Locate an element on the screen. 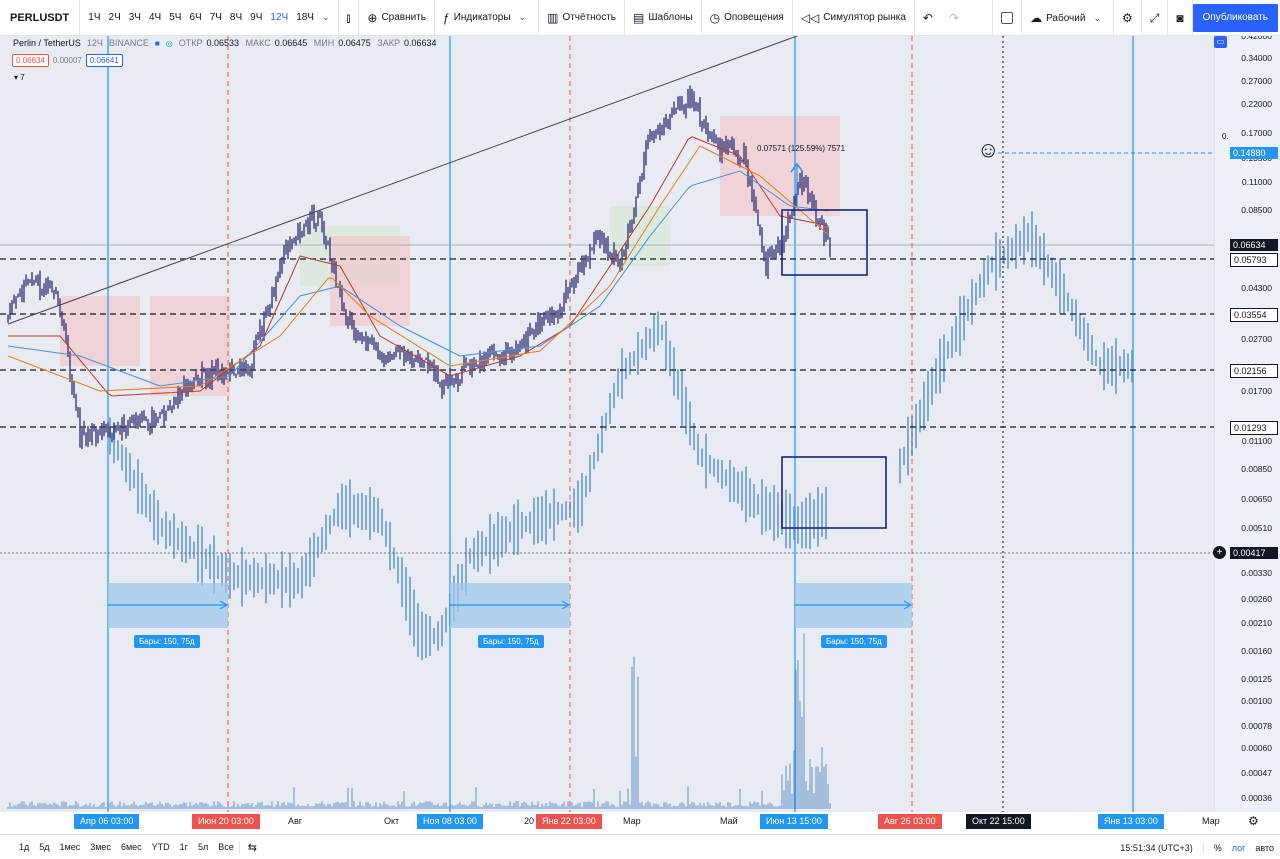 This screenshot has width=1280, height=859. expand-button: ⤢ is located at coordinates (1155, 18).